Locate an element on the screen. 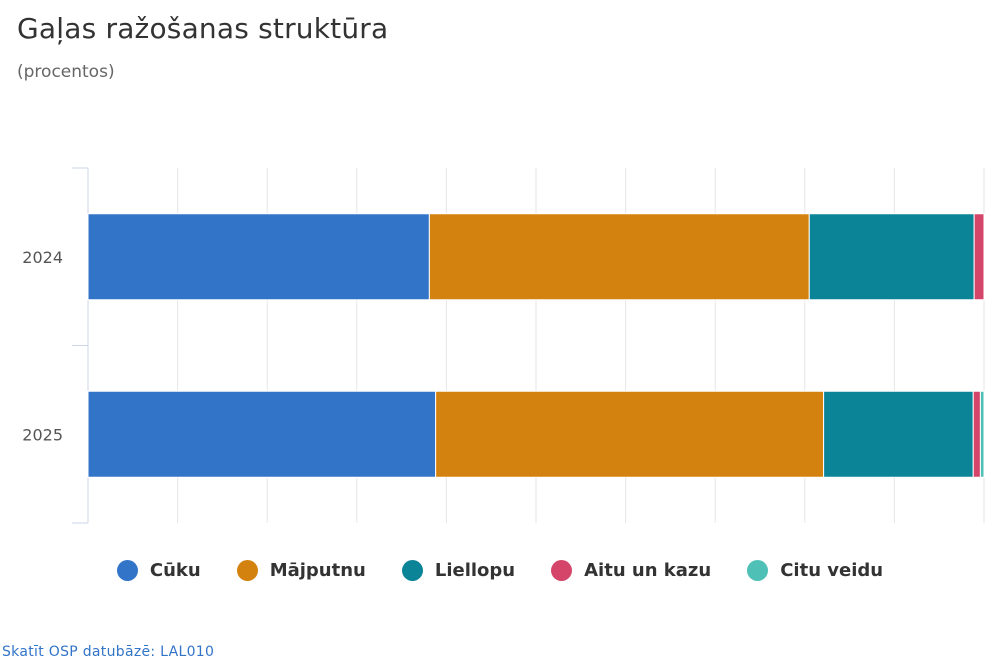  legend-label: Aitu un kazu is located at coordinates (648, 570).